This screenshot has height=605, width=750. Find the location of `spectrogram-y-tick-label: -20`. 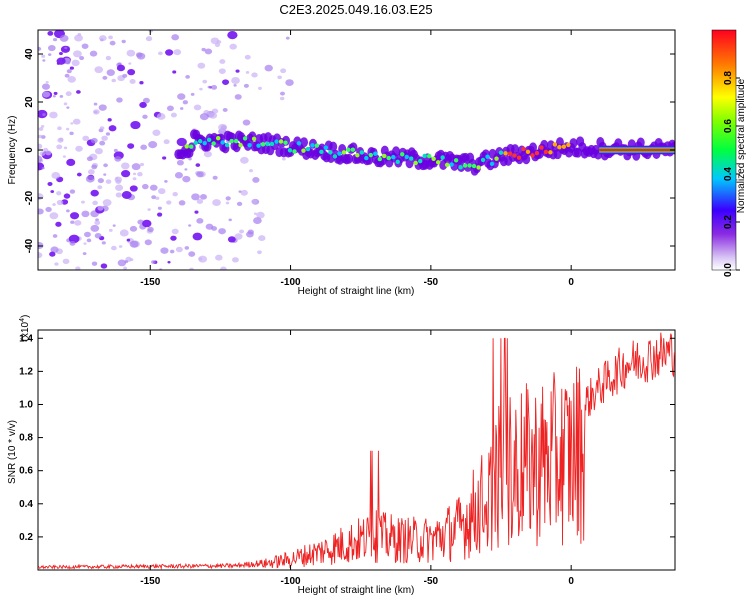

spectrogram-y-tick-label: -20 is located at coordinates (29, 197).